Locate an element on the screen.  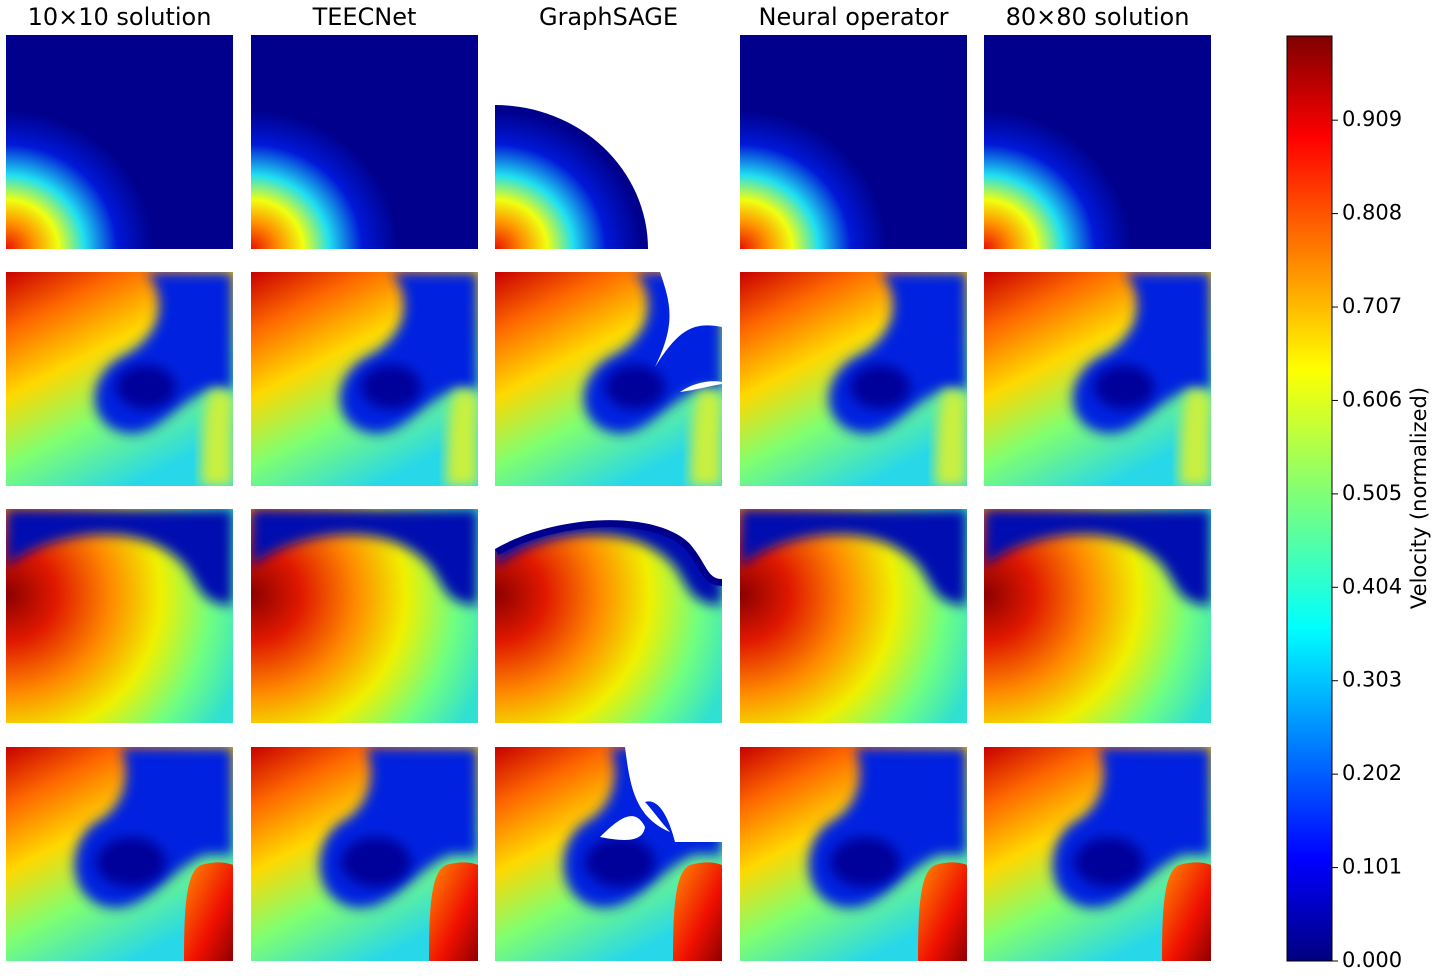
colorbar-tick-label: 0.404 is located at coordinates (1372, 586).